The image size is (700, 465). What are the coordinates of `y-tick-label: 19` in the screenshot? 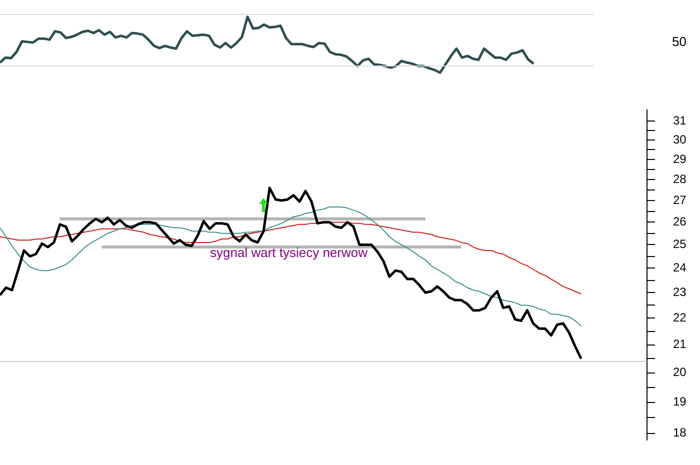 It's located at (680, 401).